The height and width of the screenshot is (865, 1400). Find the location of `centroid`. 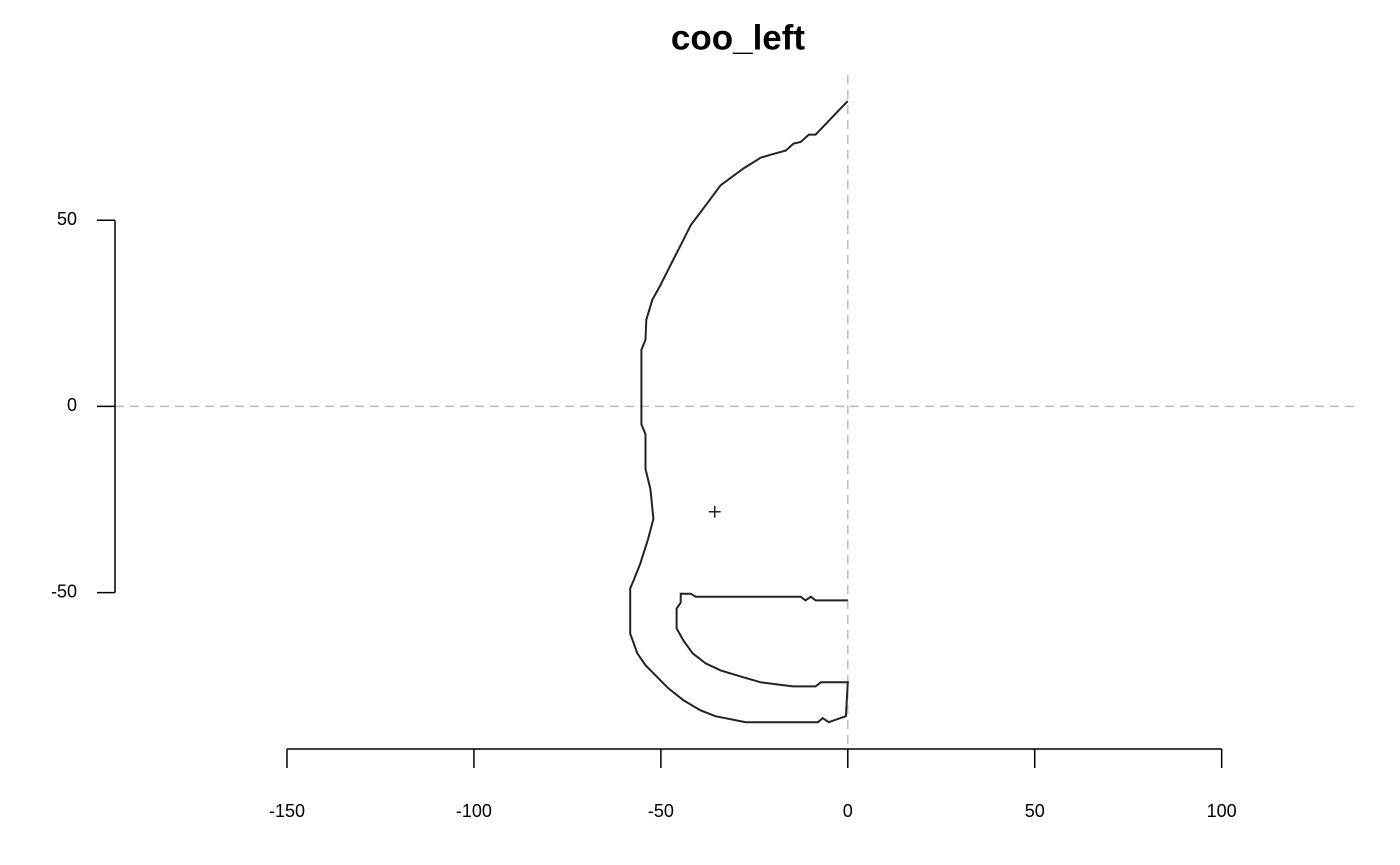

centroid is located at coordinates (714, 511).